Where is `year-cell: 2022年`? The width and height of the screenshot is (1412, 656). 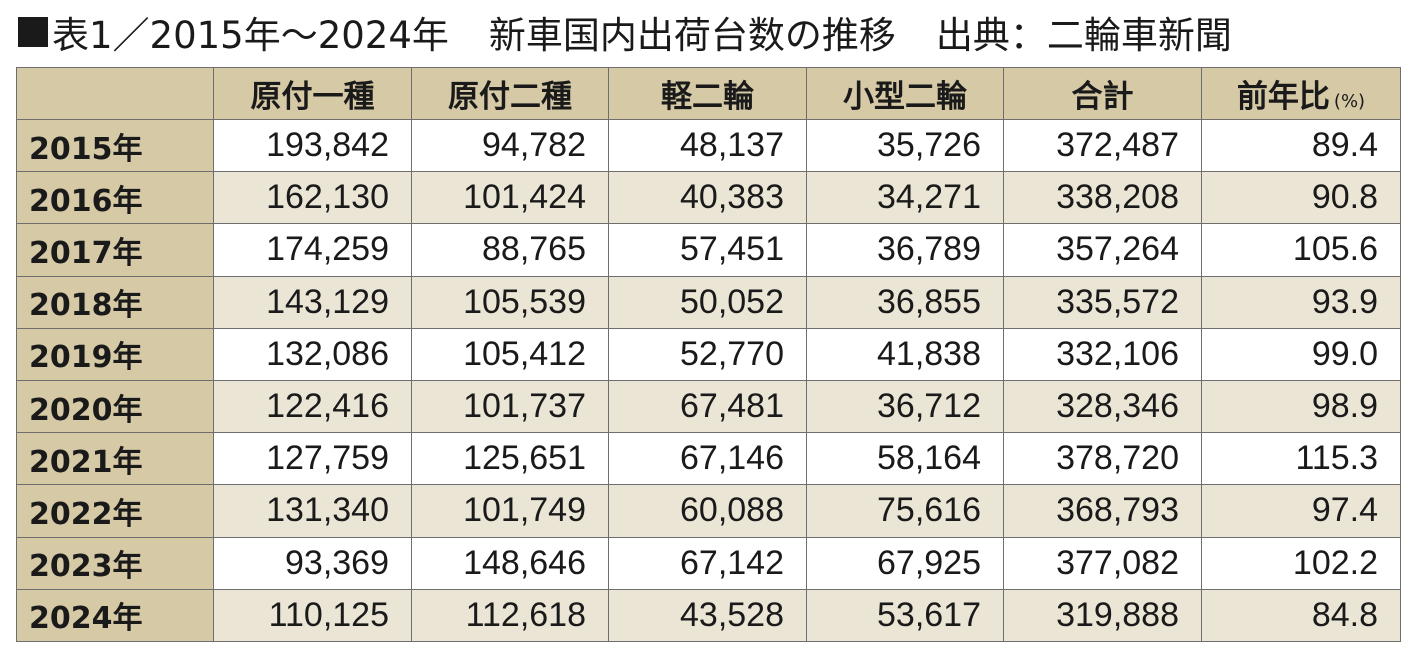 year-cell: 2022年 is located at coordinates (115, 511).